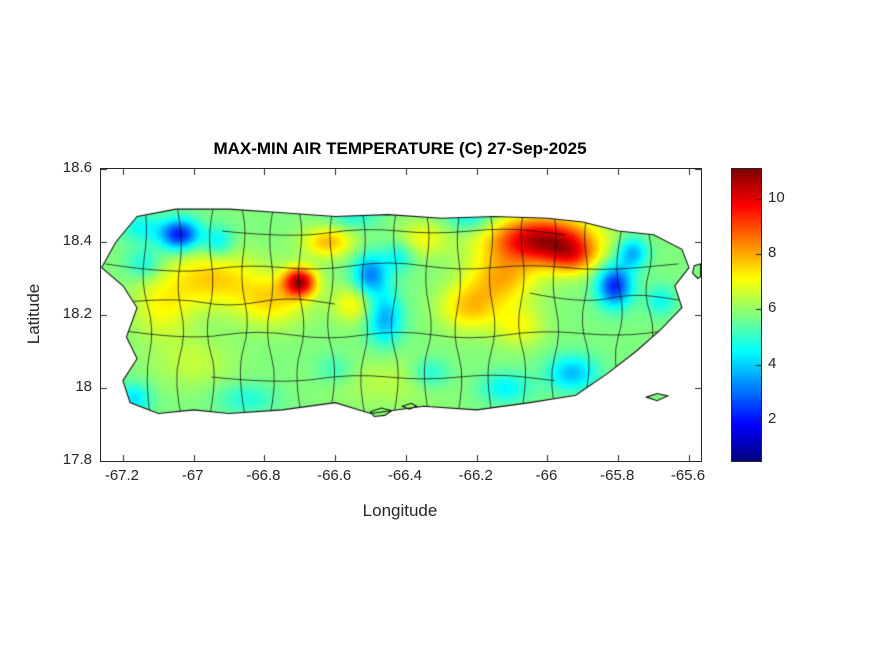 The width and height of the screenshot is (875, 656). Describe the element at coordinates (77, 459) in the screenshot. I see `y-tick-label: 17.8` at that location.